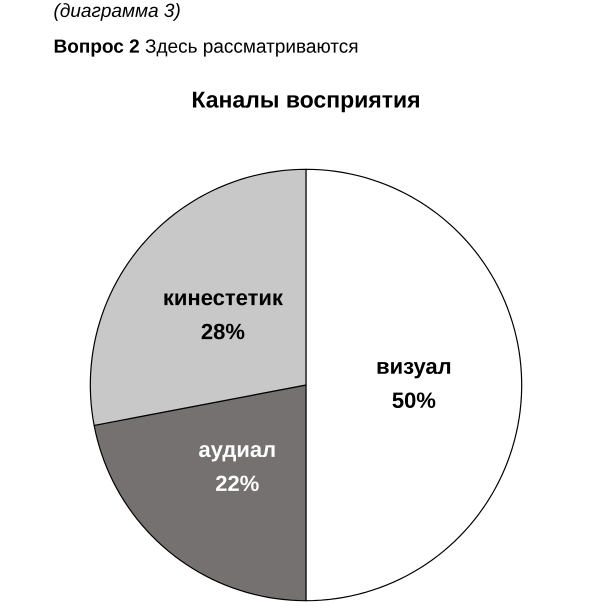 Image resolution: width=595 pixels, height=610 pixels. Describe the element at coordinates (305, 102) in the screenshot. I see `chart-title: Каналы восприятия` at that location.